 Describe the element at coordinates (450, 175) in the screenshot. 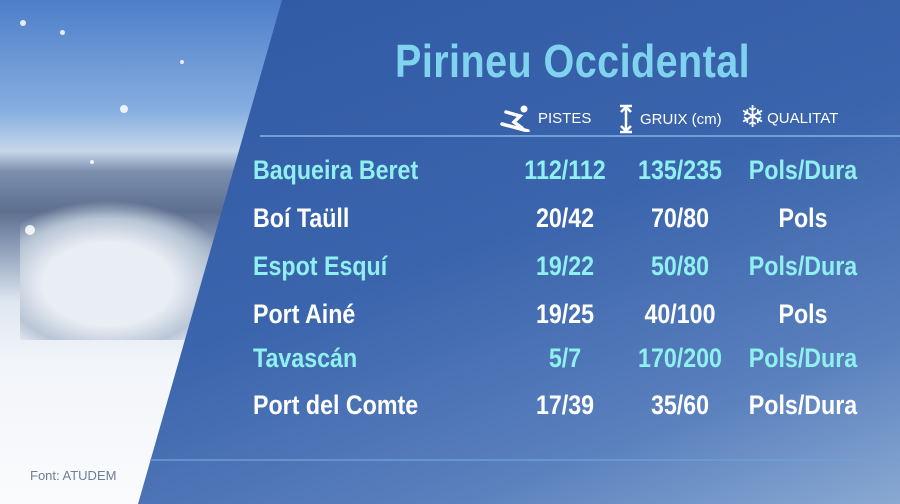

I see `resort-row: Baqueira Beret 112/112 135/235 Pols/Dura` at that location.